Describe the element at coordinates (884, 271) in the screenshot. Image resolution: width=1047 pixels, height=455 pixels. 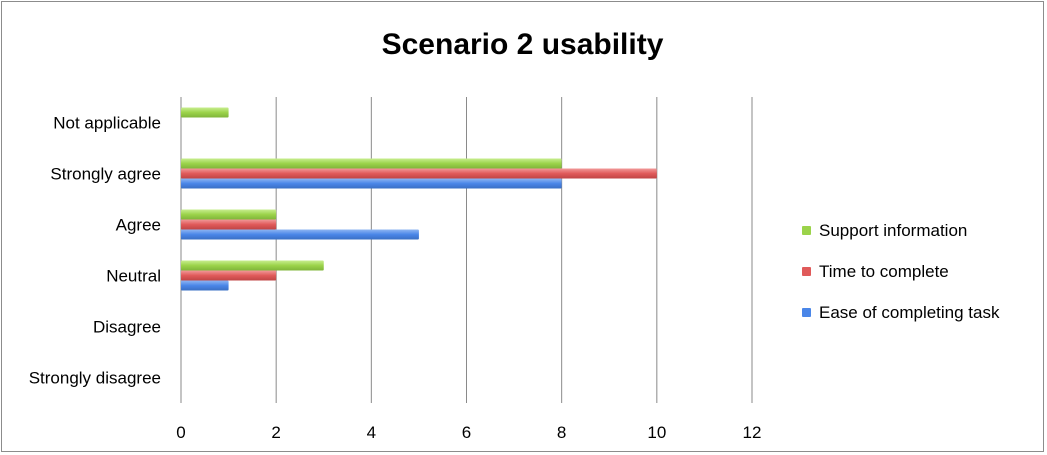
I see `legend-label: Time to complete` at that location.